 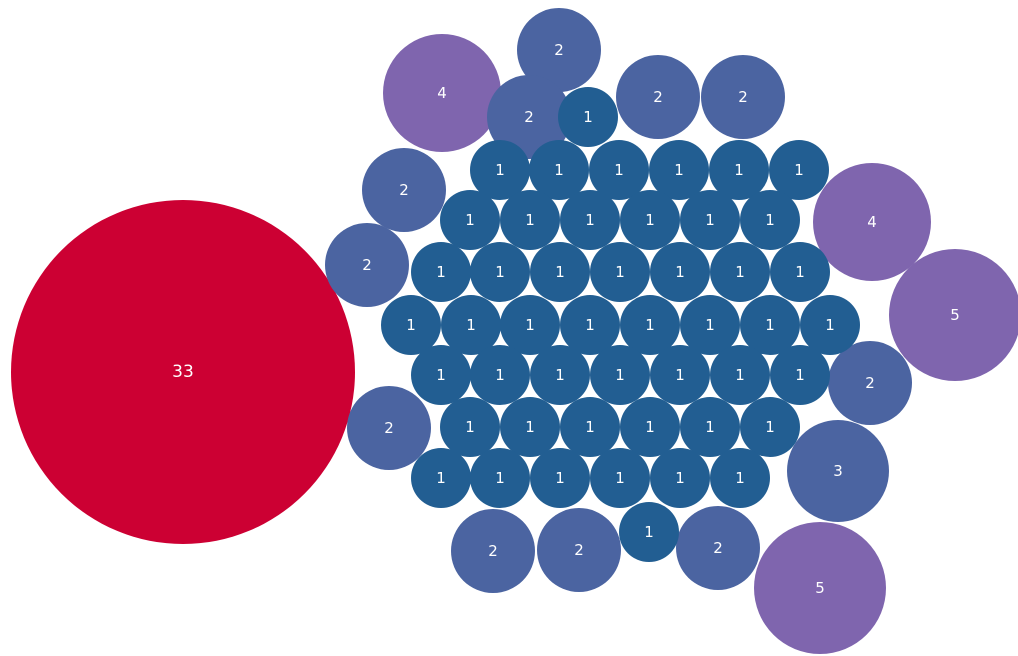 I want to click on bubble: 4, so click(x=872, y=222).